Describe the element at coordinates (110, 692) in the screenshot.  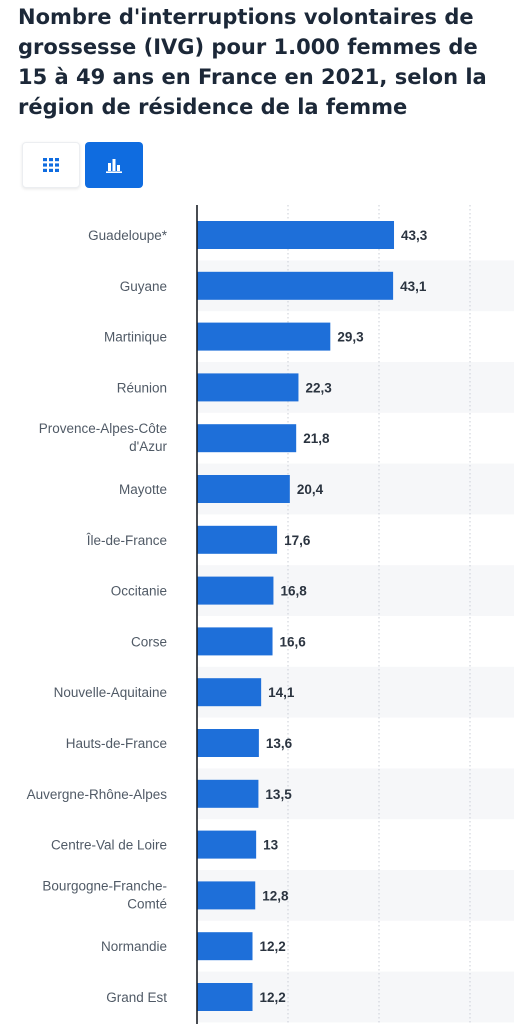
I see `category-label: Nouvelle-Aquitaine` at that location.